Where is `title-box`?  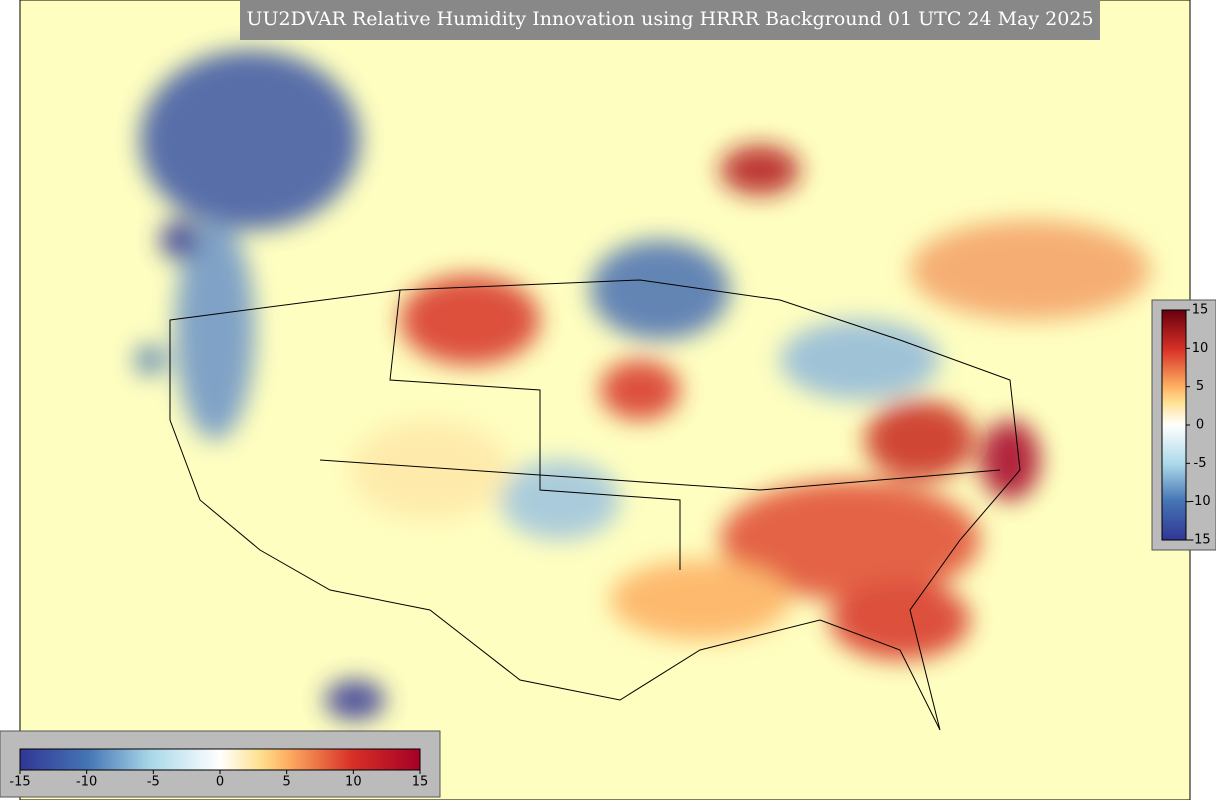 title-box is located at coordinates (670, 20).